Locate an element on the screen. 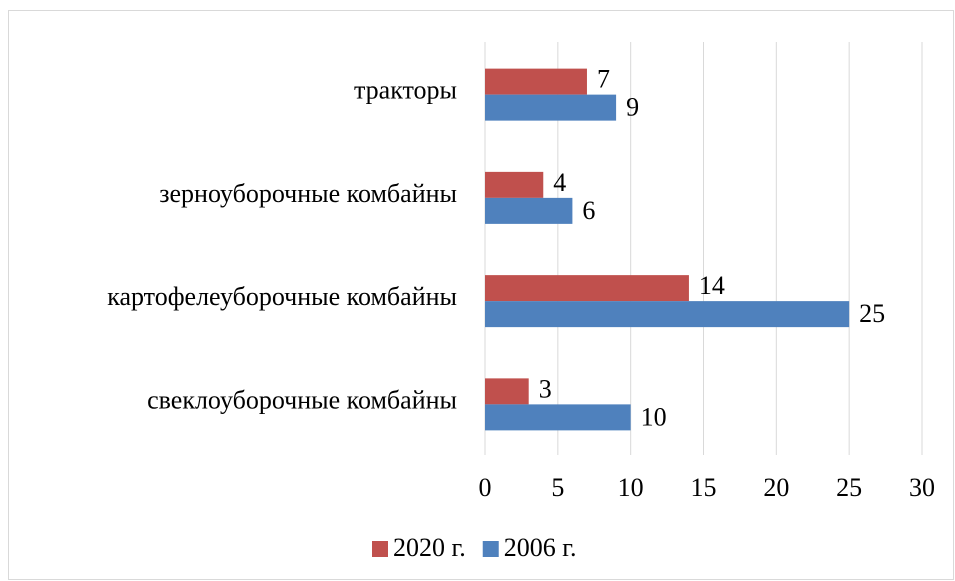 Image resolution: width=955 pixels, height=581 pixels. y-tick-label: тракторы is located at coordinates (405, 90).